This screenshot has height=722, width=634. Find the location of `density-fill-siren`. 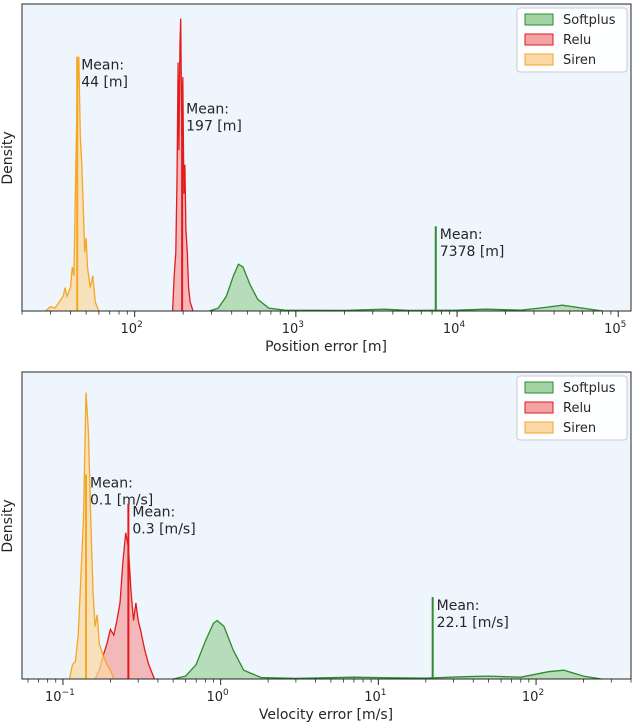

density-fill-siren is located at coordinates (91, 535).